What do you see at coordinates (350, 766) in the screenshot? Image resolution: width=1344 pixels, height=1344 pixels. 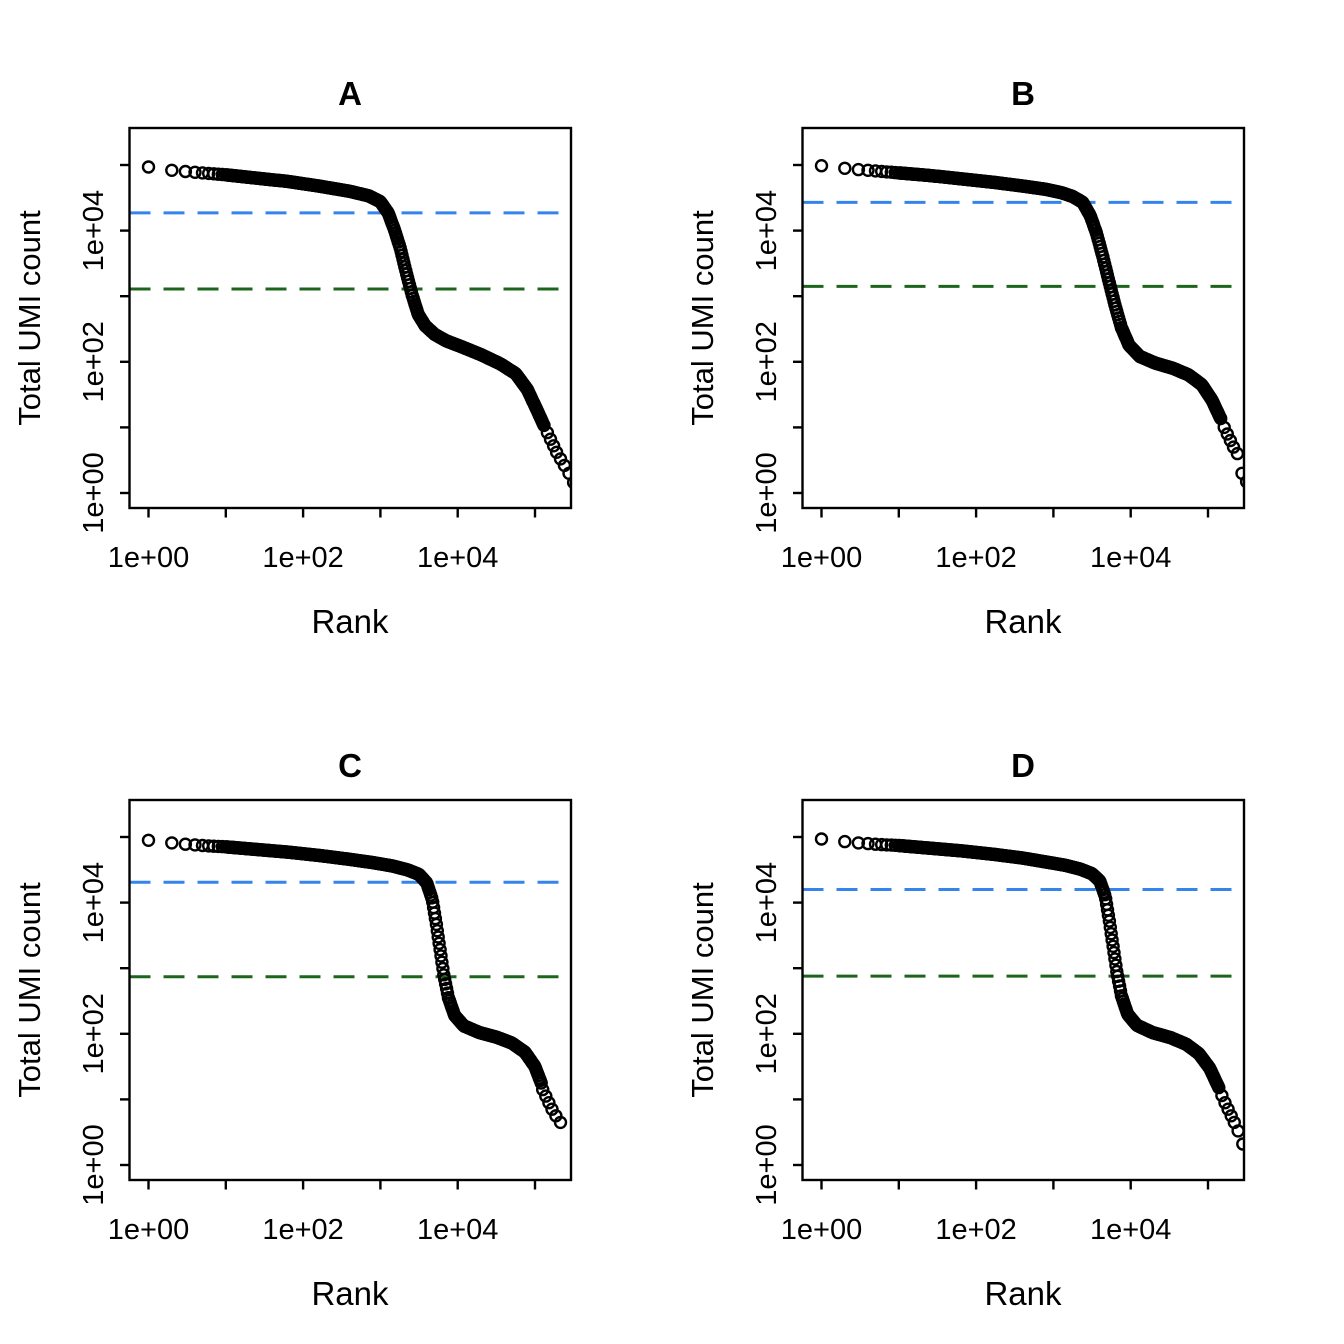 I see `panel-title: C` at bounding box center [350, 766].